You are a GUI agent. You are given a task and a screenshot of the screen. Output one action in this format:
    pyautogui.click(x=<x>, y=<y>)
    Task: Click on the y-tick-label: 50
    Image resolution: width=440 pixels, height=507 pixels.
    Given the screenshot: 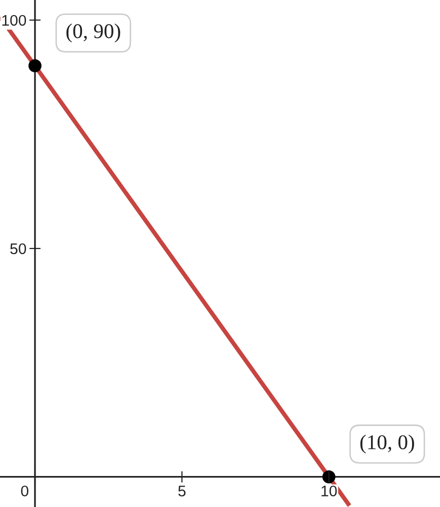 What is the action you would take?
    pyautogui.click(x=18, y=248)
    